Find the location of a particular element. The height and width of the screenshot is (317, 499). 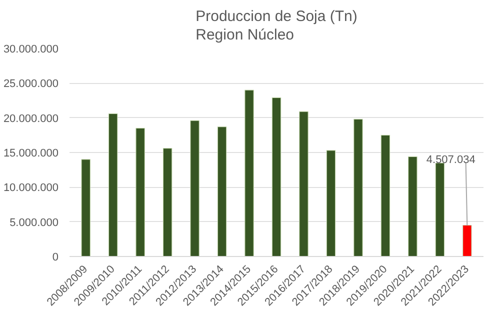

y-tick-label: 20.000.000 is located at coordinates (31, 118).